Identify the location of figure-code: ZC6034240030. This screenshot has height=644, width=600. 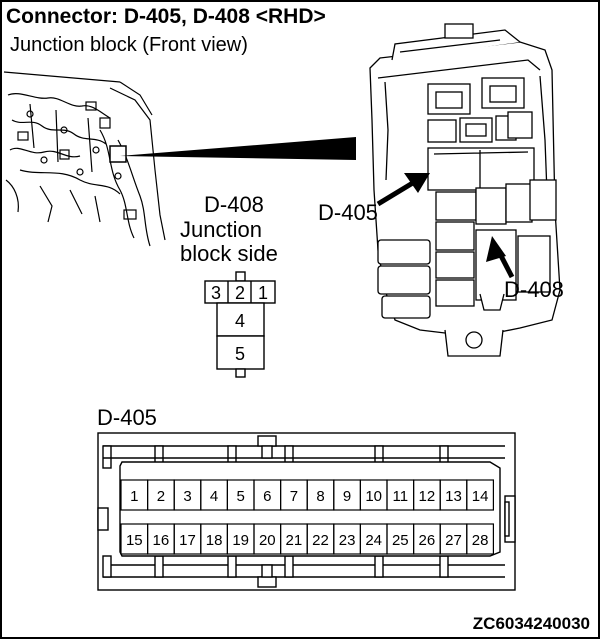
(531, 623).